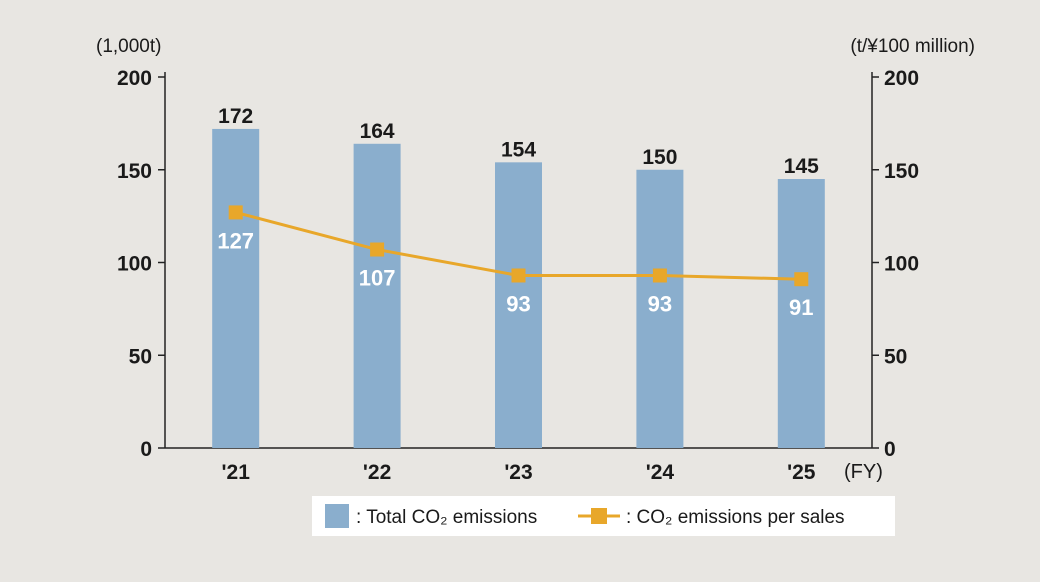  Describe the element at coordinates (912, 46) in the screenshot. I see `y-axis-right-unit: (t/¥100 million)` at that location.